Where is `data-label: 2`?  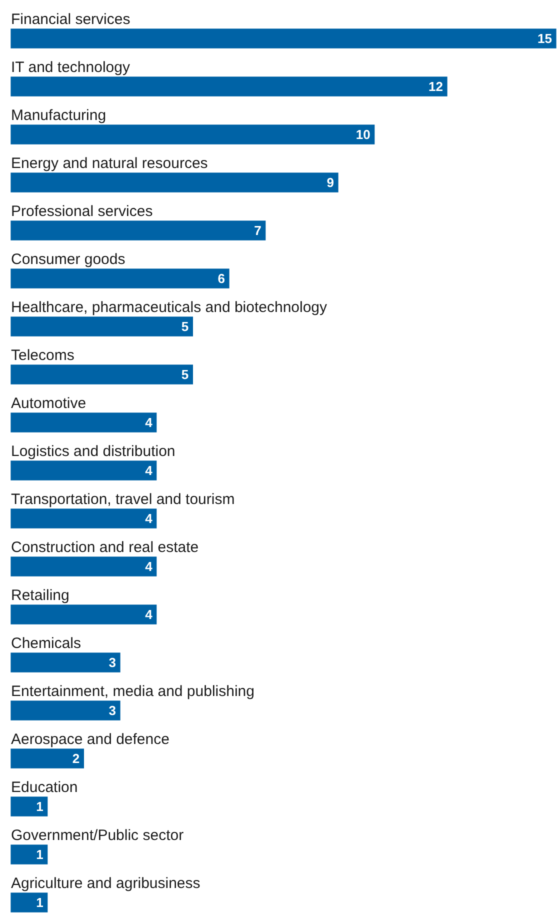 data-label: 2 is located at coordinates (76, 758).